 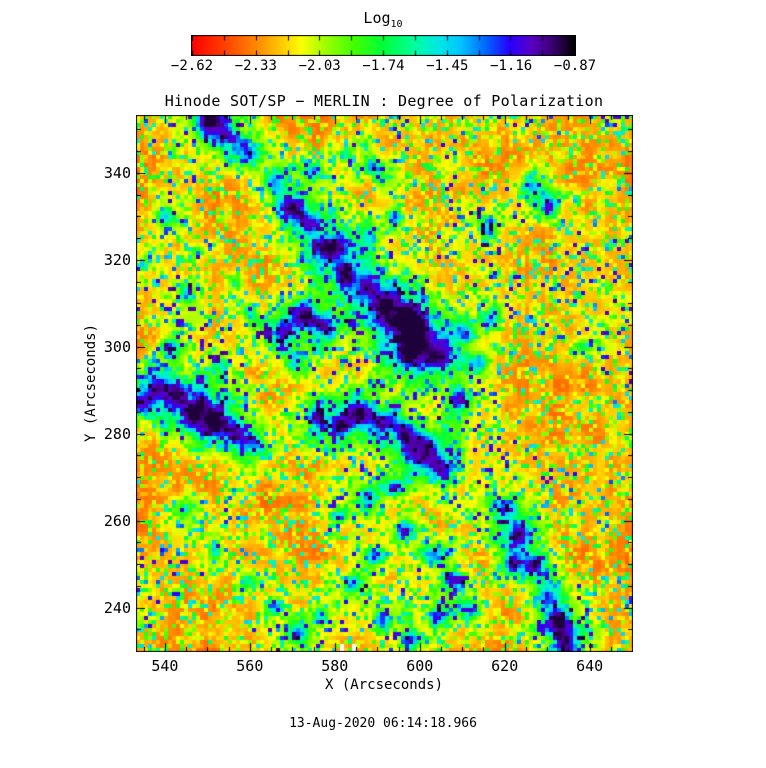 What do you see at coordinates (383, 45) in the screenshot?
I see `colorbar` at bounding box center [383, 45].